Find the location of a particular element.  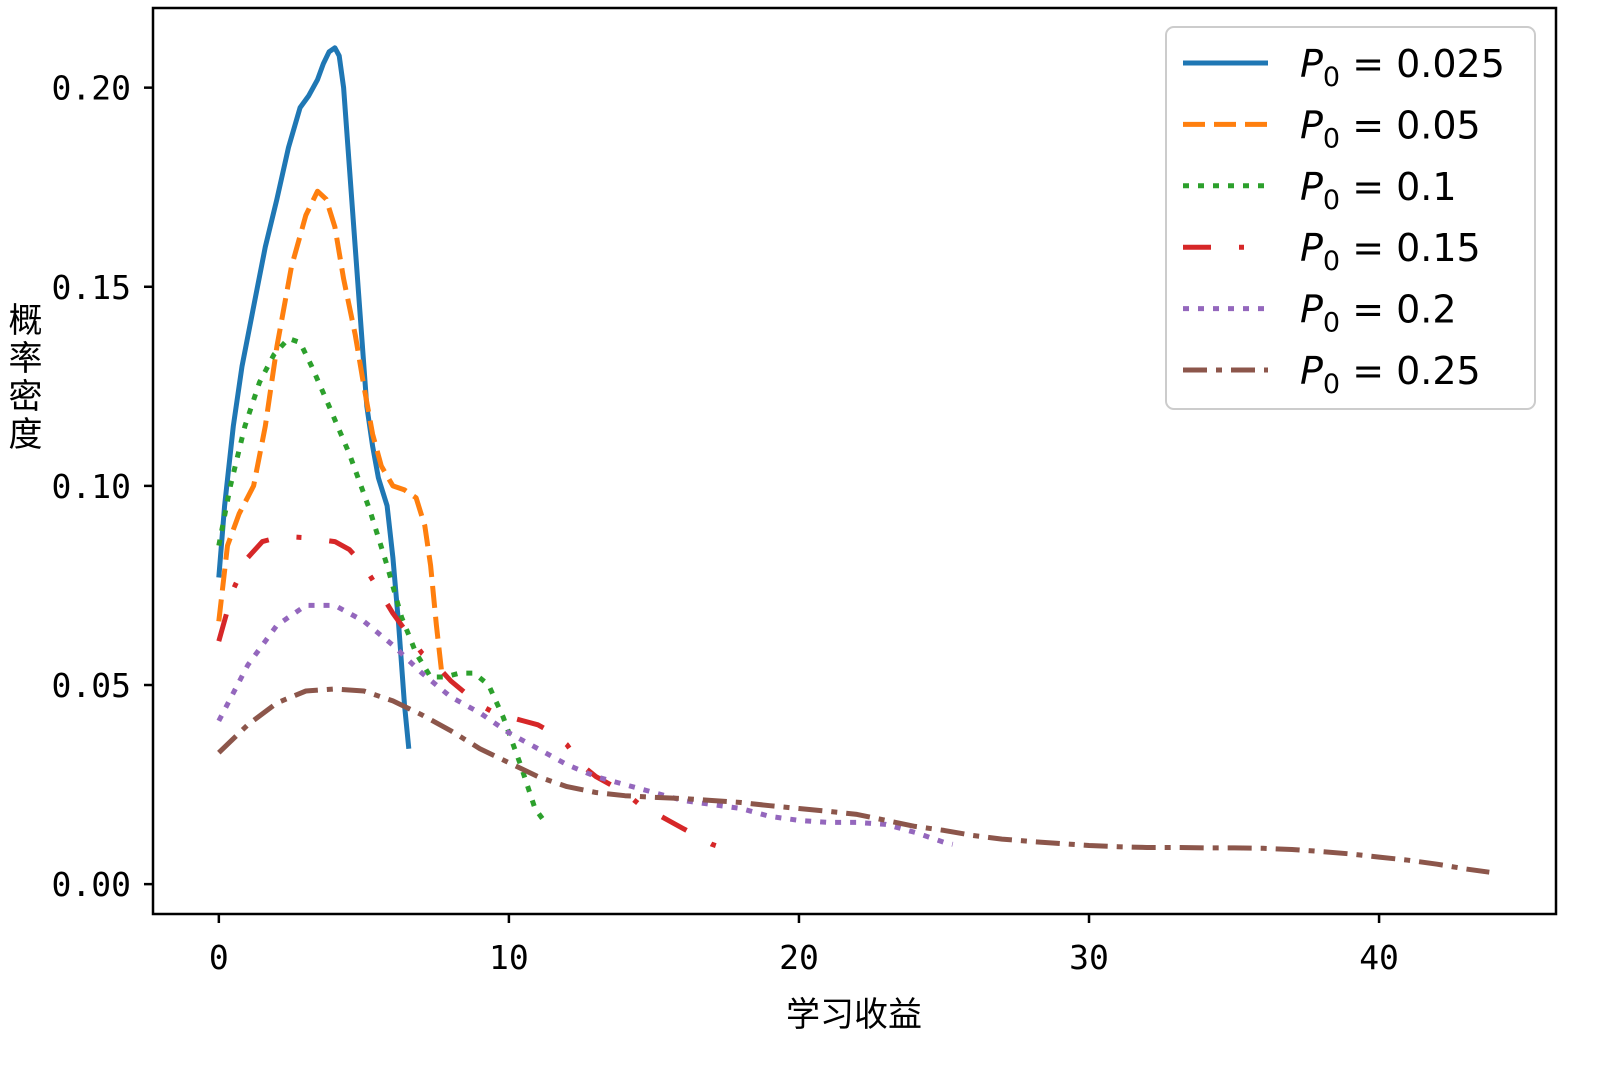

y-tick-label: 0.20 is located at coordinates (91, 88).